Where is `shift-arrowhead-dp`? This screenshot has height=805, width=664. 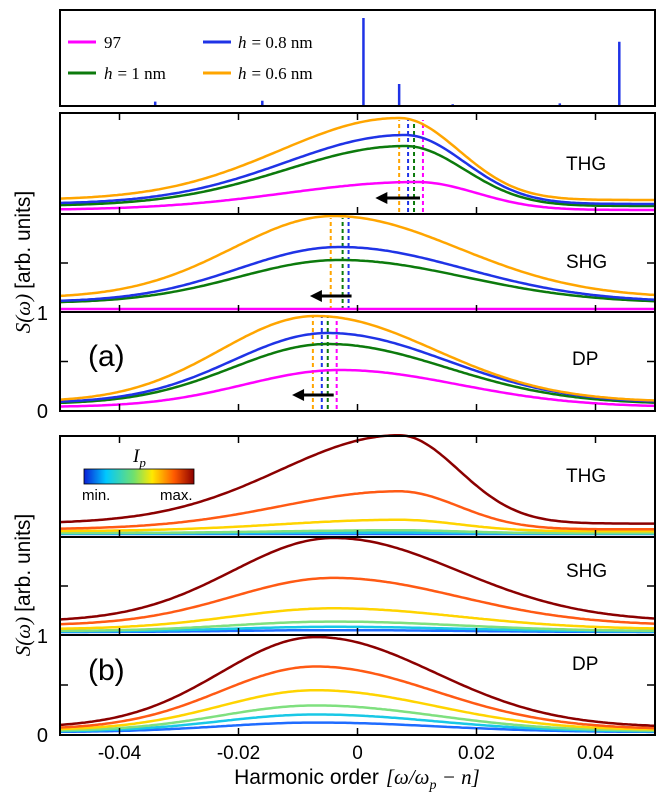
shift-arrowhead-dp is located at coordinates (298, 395).